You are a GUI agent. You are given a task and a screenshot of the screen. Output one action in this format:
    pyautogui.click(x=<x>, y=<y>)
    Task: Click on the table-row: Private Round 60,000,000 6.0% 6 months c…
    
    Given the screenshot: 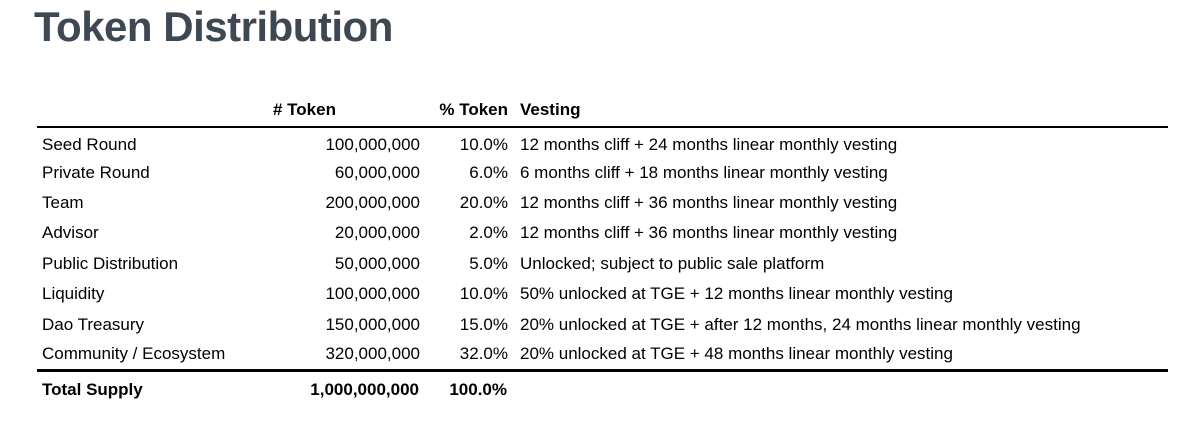 What is the action you would take?
    pyautogui.click(x=602, y=172)
    